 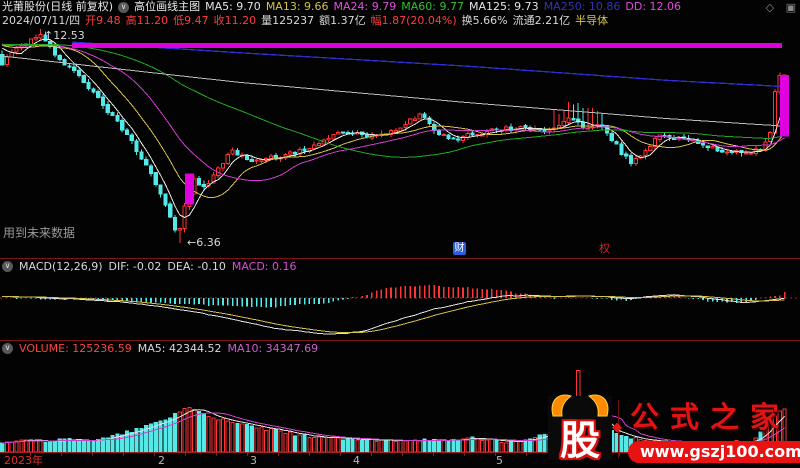 What do you see at coordinates (582, 6) in the screenshot?
I see `ma-token: MA250: 10.86` at bounding box center [582, 6].